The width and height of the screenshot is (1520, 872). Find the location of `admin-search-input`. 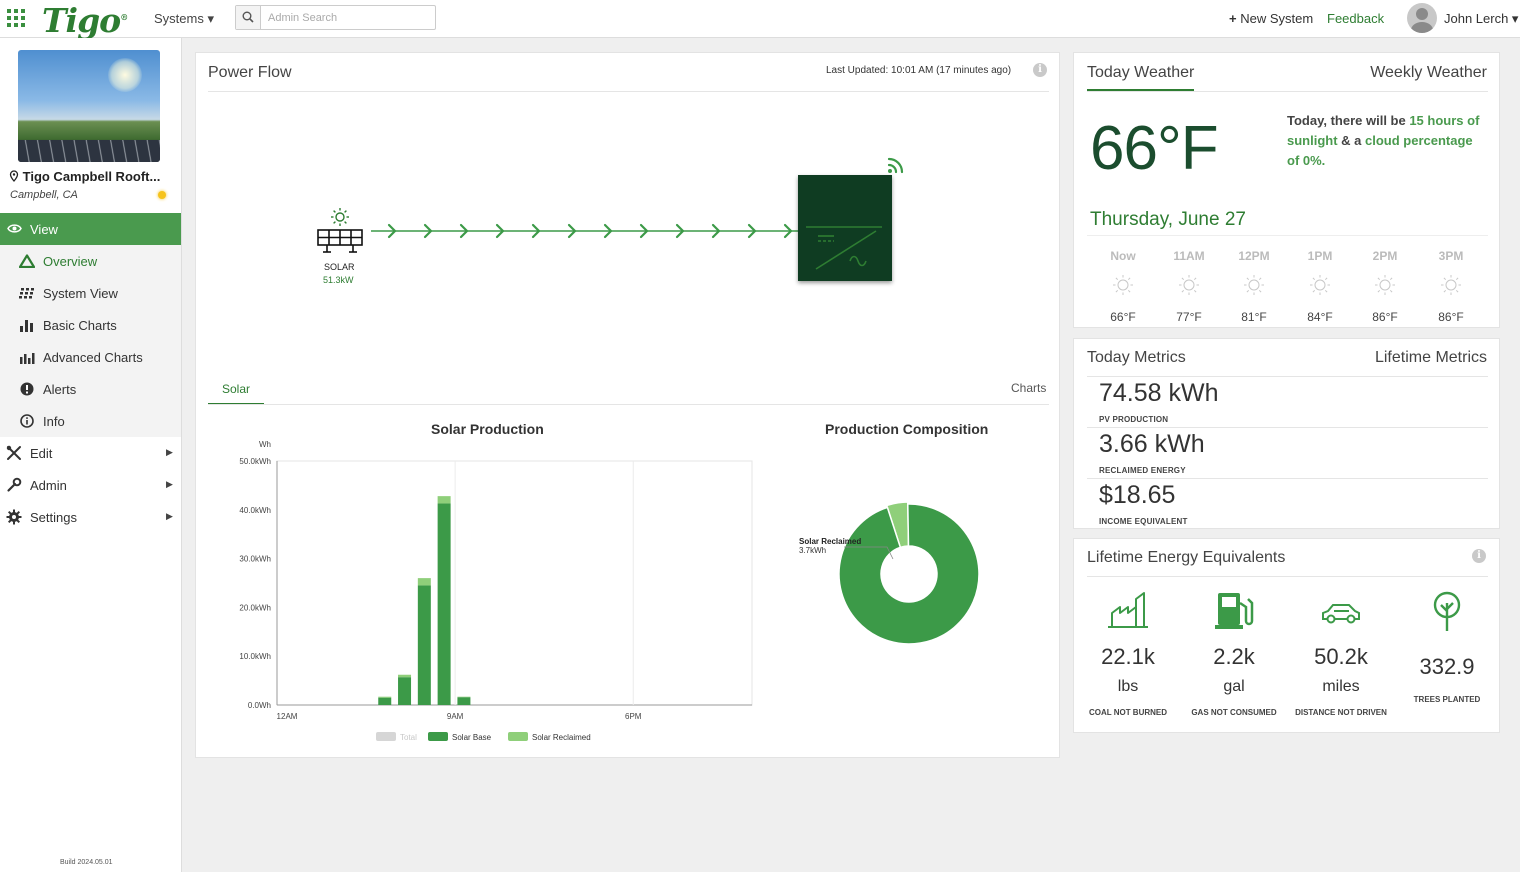

admin-search-input is located at coordinates (347, 17).